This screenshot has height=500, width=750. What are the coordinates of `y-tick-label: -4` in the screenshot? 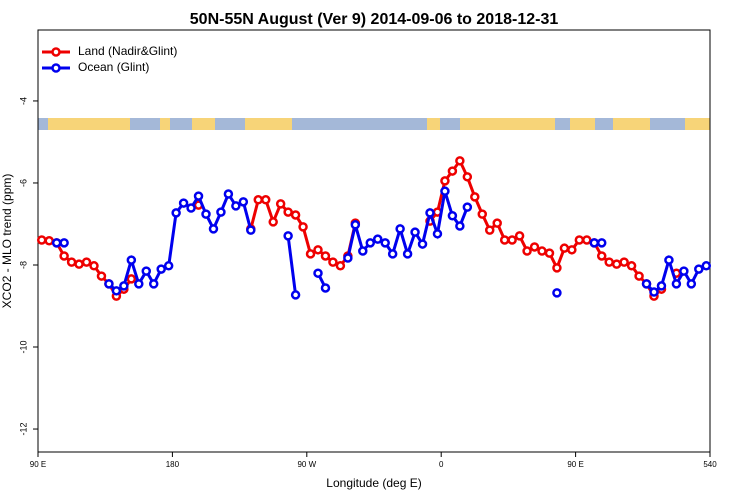 It's located at (23, 101).